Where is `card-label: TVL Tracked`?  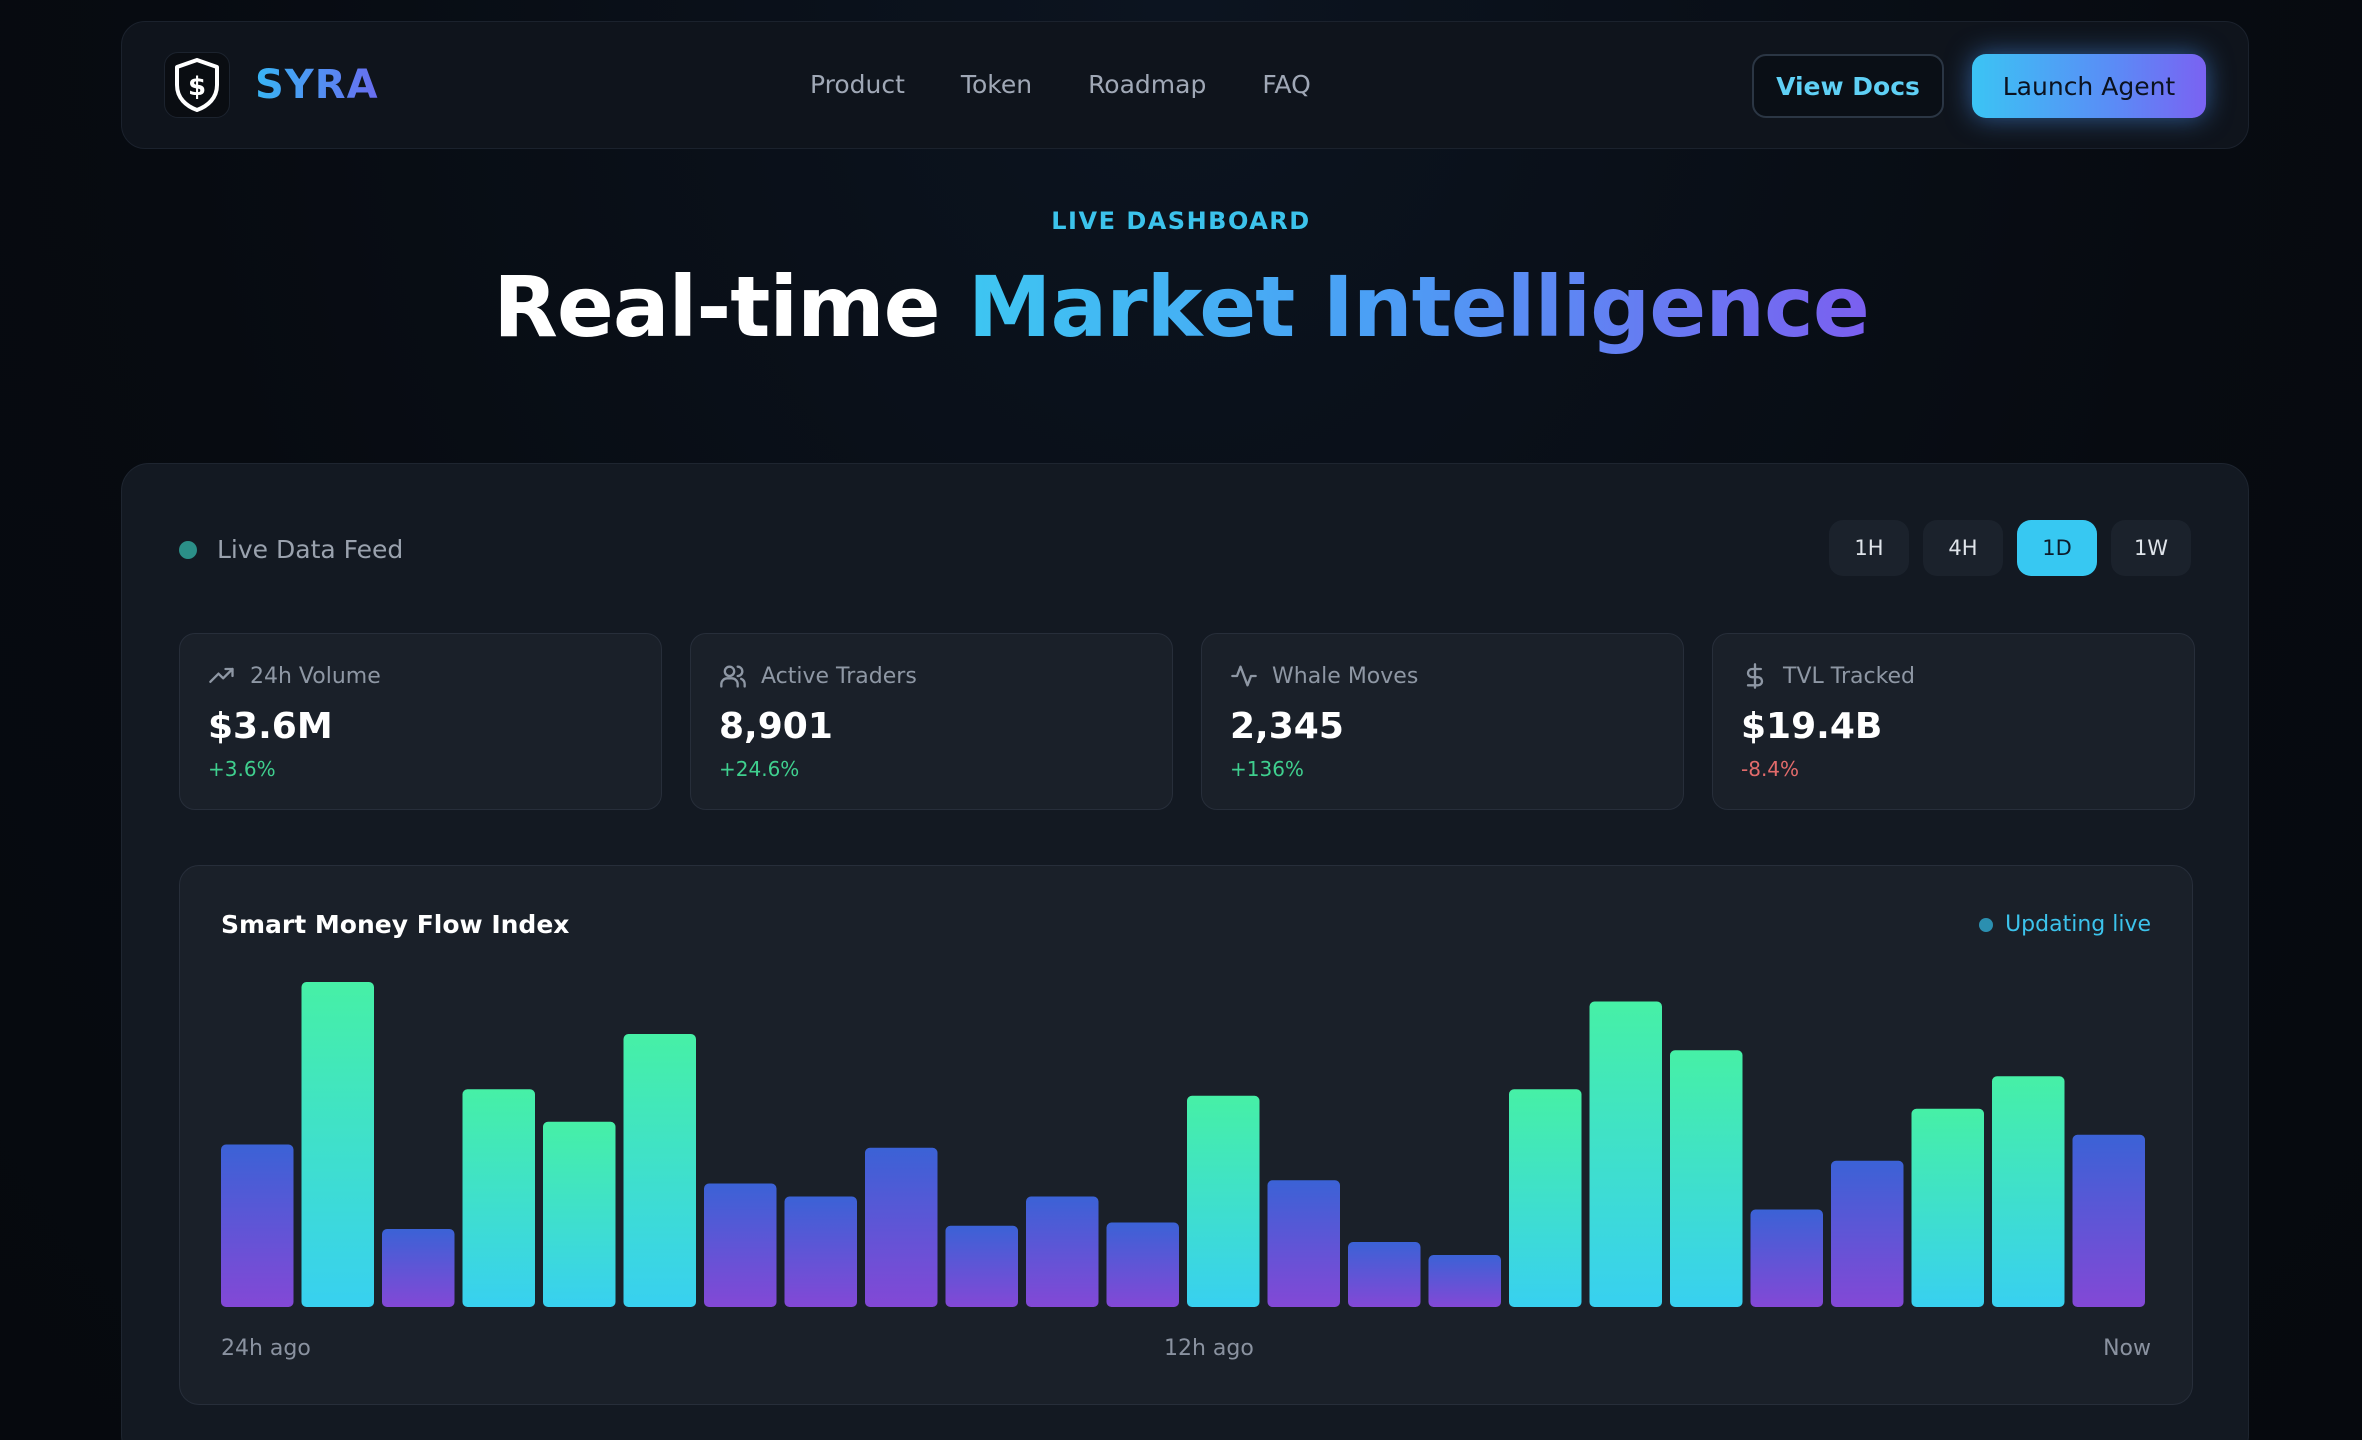 card-label: TVL Tracked is located at coordinates (1849, 676).